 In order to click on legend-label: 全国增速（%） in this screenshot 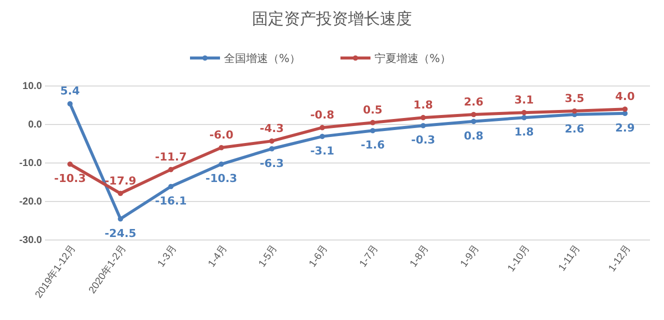, I will do `click(262, 58)`.